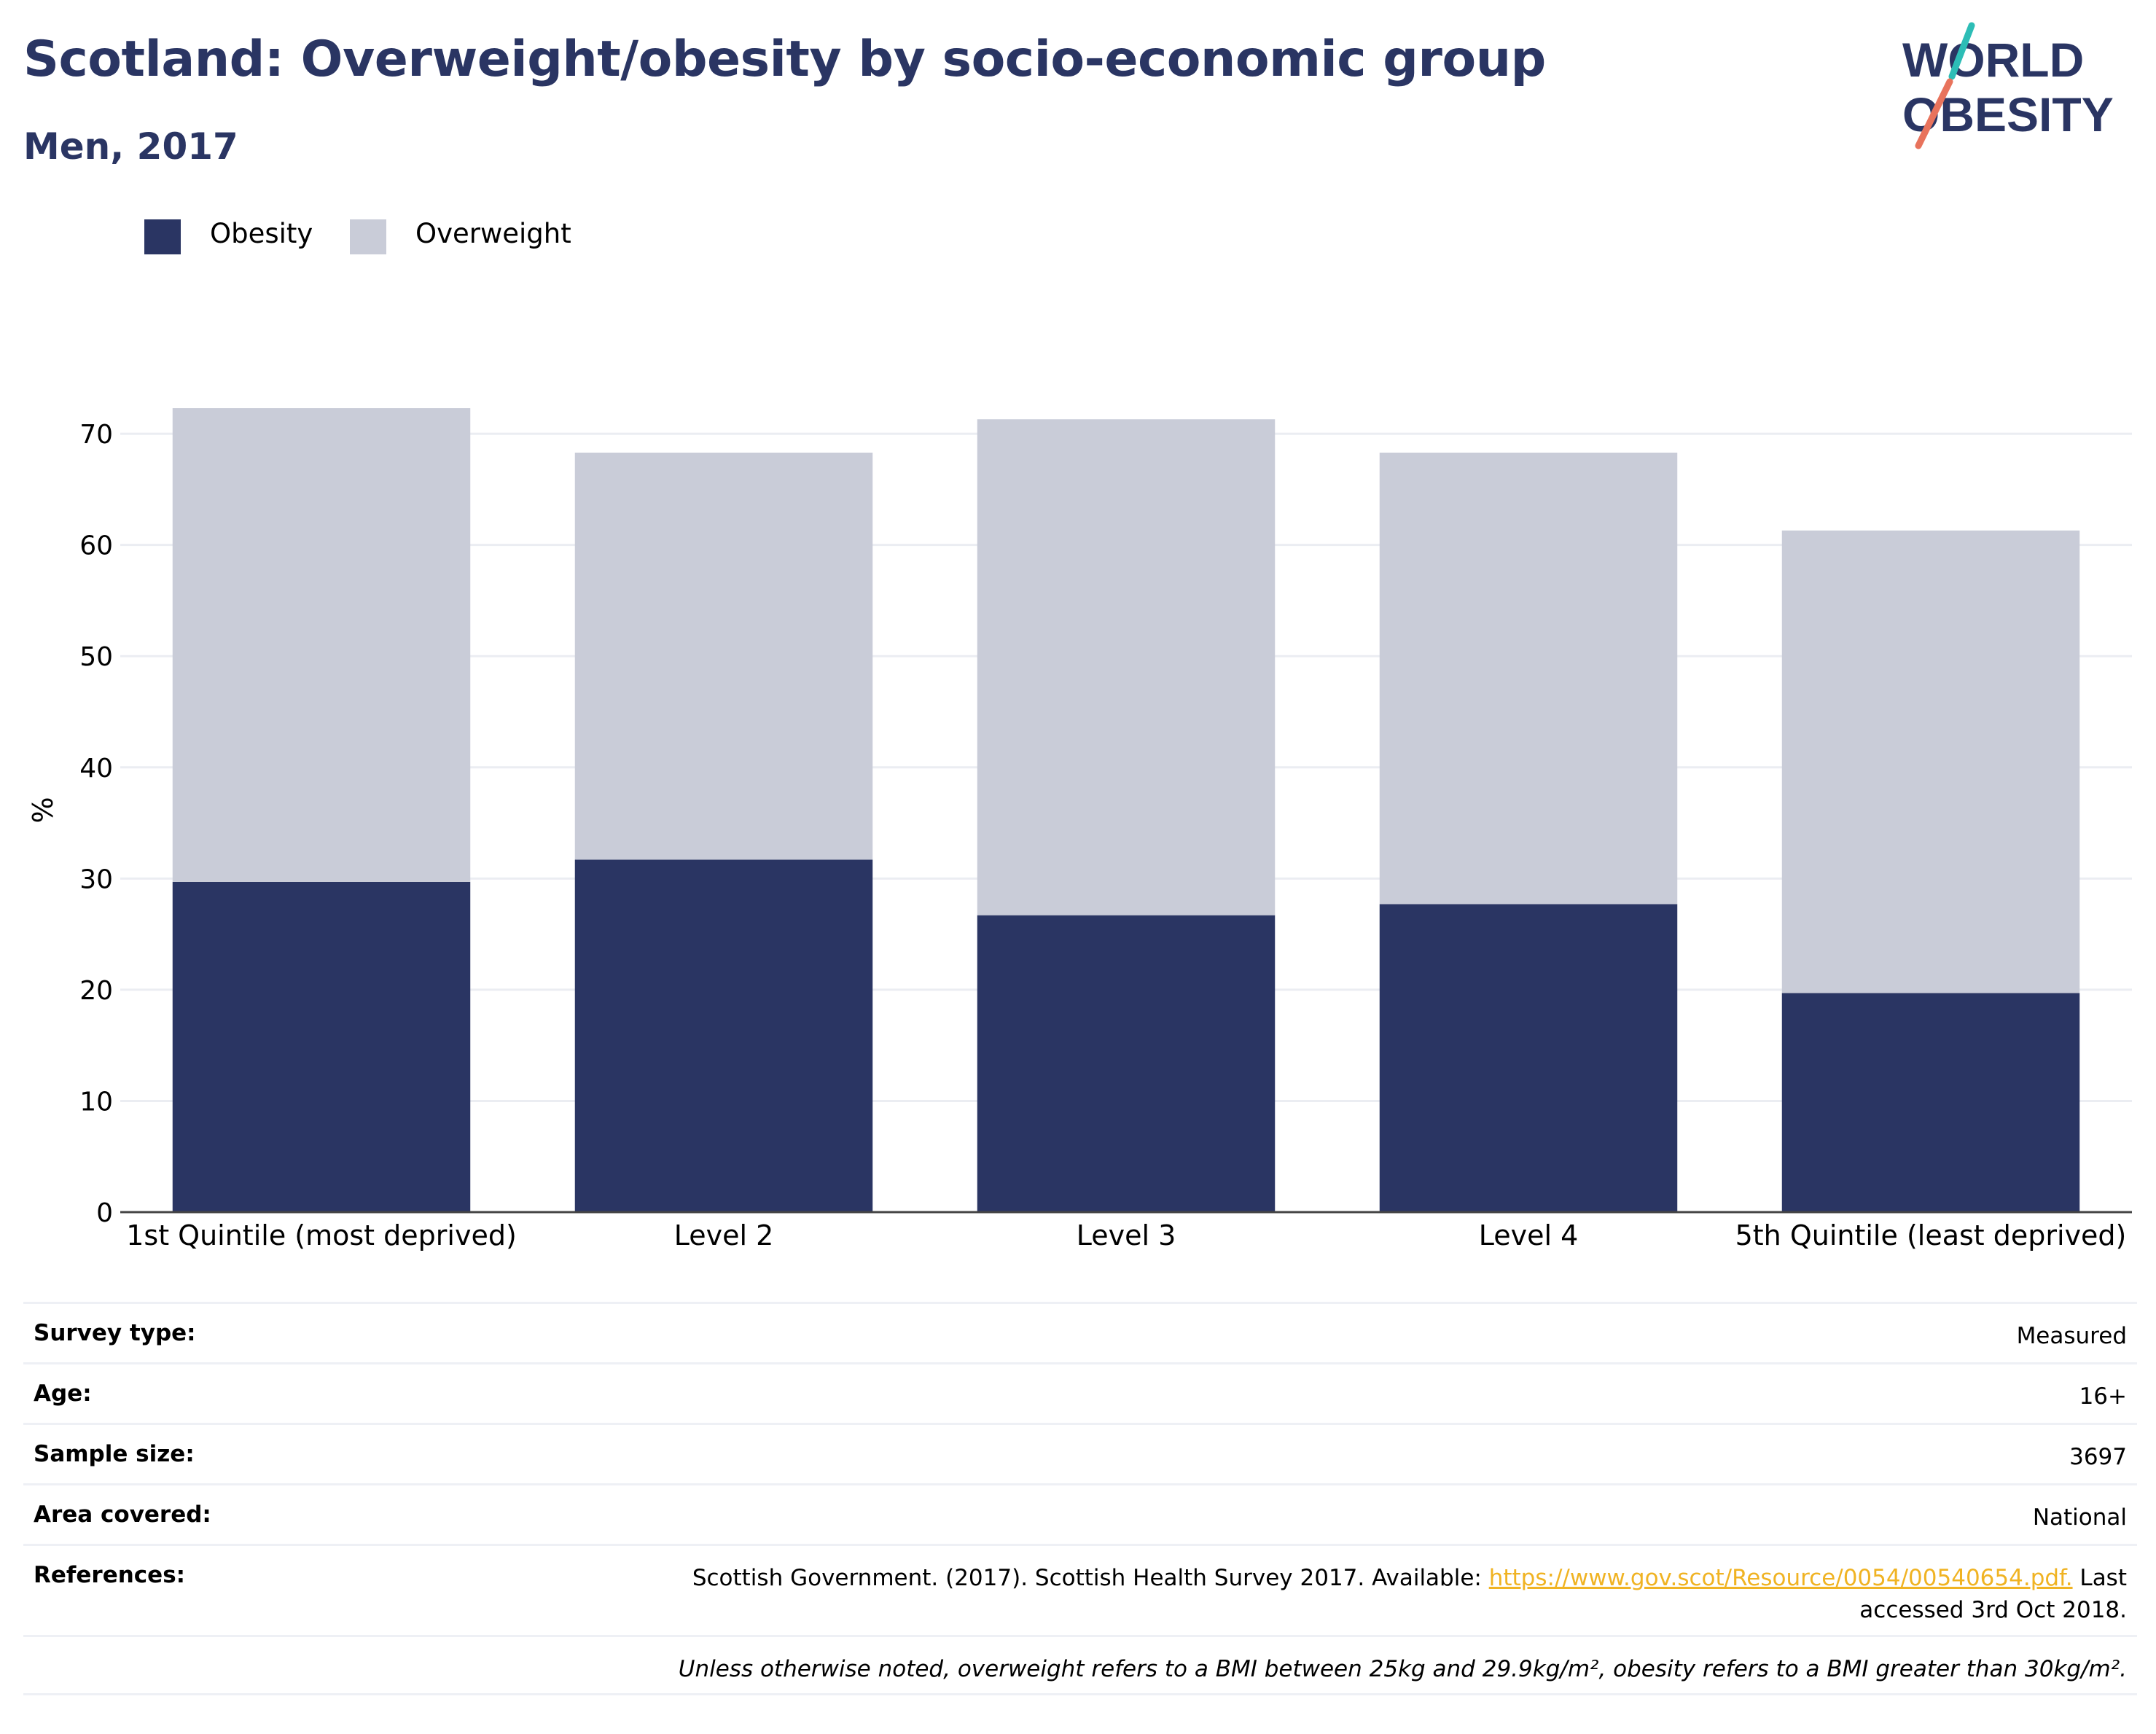 This screenshot has width=2156, height=1734. Describe the element at coordinates (2008, 114) in the screenshot. I see `logo-line2: OBESITY` at that location.